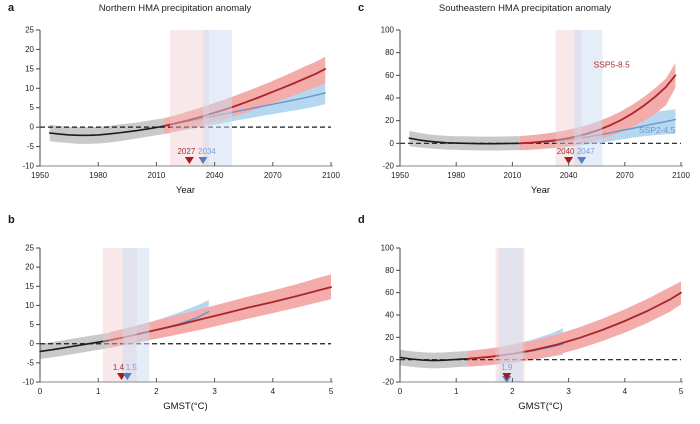 The image size is (700, 424). I want to click on scenario-label: SSP2-4.5, so click(657, 130).